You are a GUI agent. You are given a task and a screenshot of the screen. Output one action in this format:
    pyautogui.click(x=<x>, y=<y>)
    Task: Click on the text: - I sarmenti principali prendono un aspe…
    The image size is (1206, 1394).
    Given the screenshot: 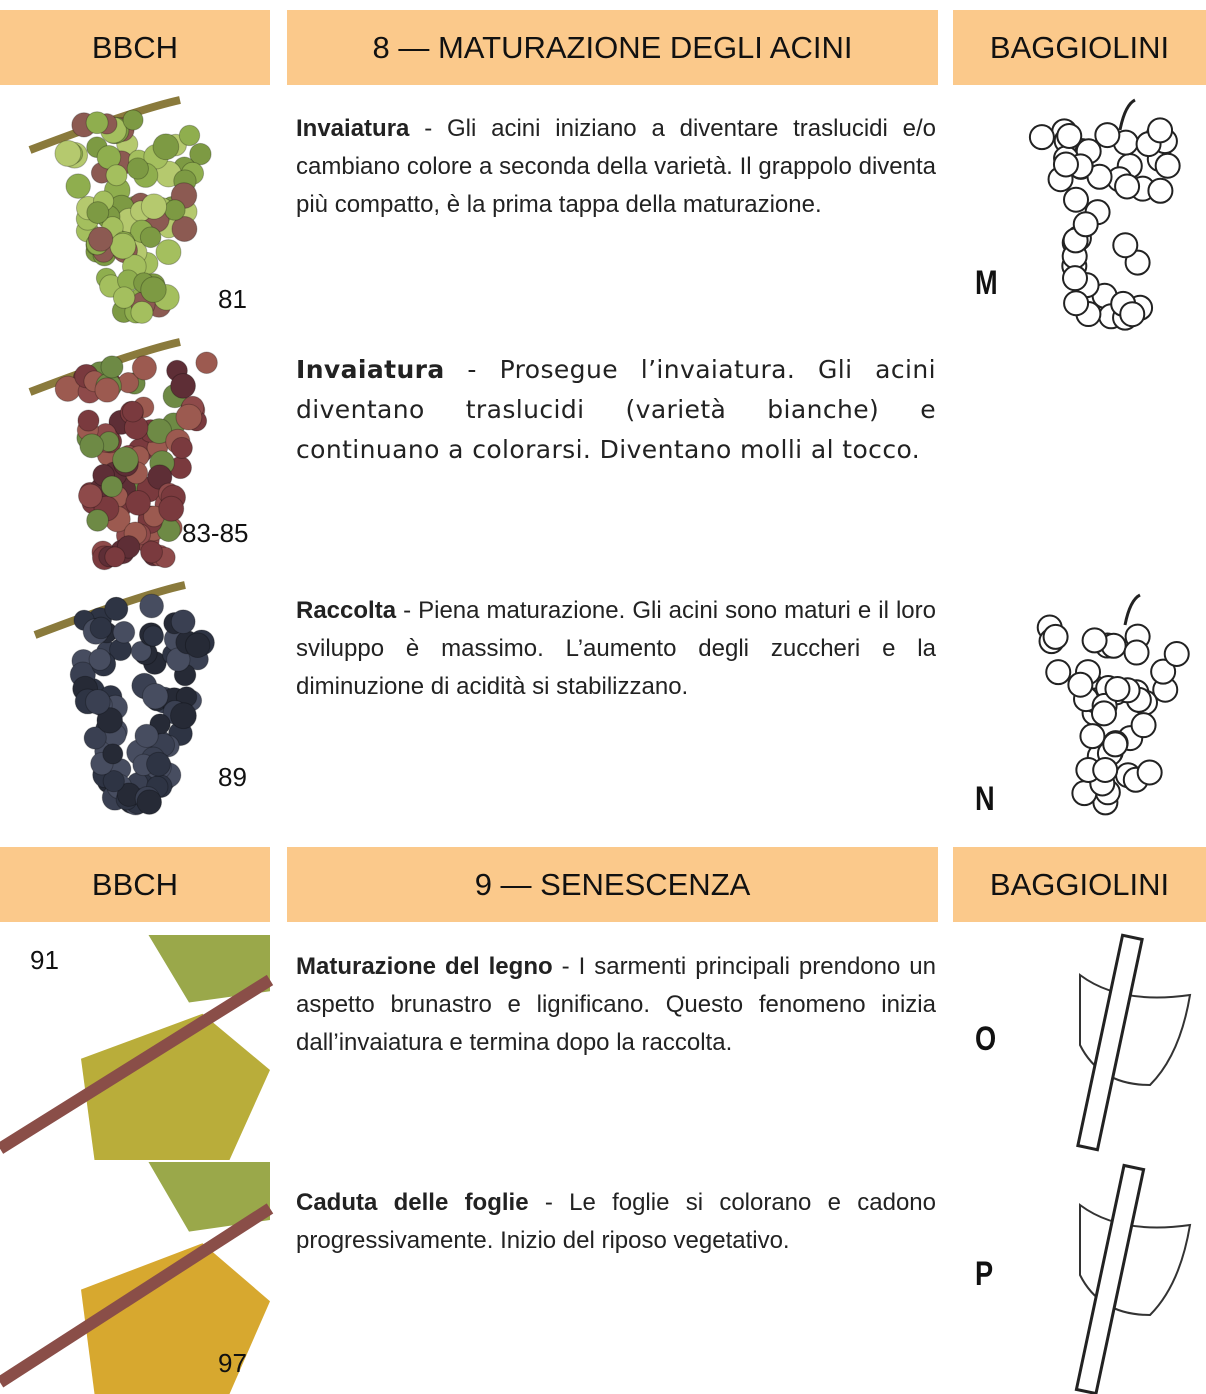 What is the action you would take?
    pyautogui.click(x=616, y=1004)
    